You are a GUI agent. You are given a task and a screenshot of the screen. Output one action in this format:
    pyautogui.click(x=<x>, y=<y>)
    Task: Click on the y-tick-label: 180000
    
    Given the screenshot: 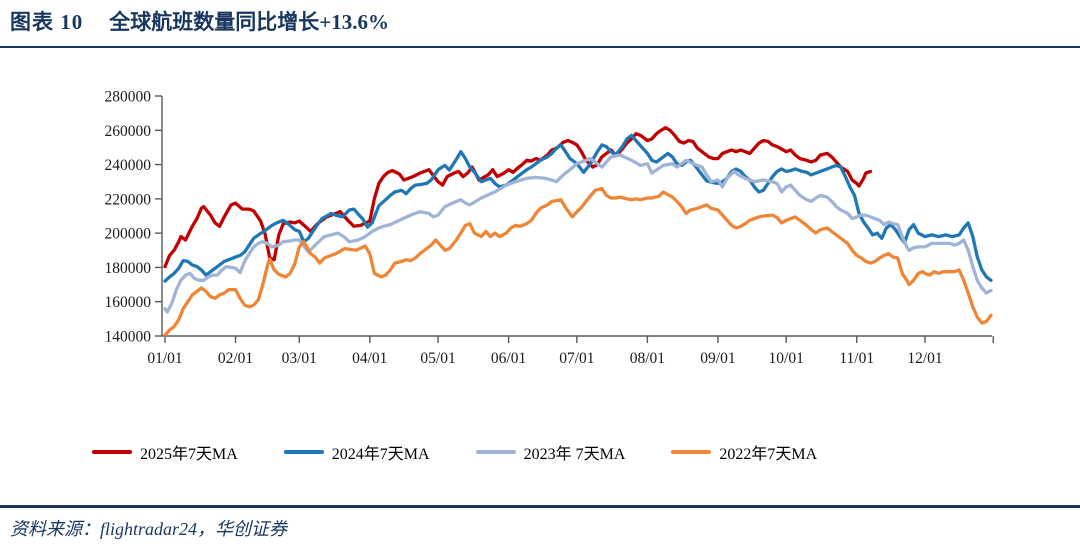 What is the action you would take?
    pyautogui.click(x=128, y=268)
    